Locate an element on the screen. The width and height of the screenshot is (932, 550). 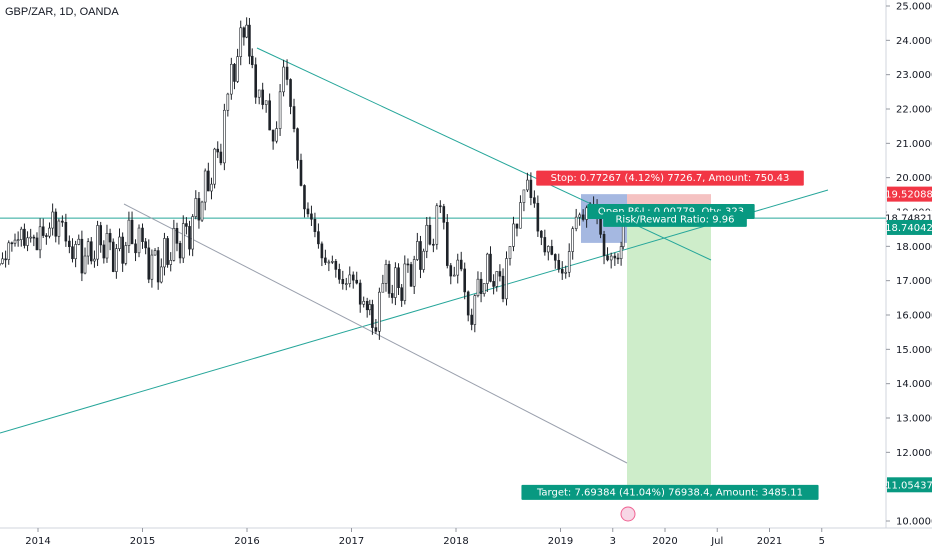
target-price-badge: 11.05437 is located at coordinates (908, 485).